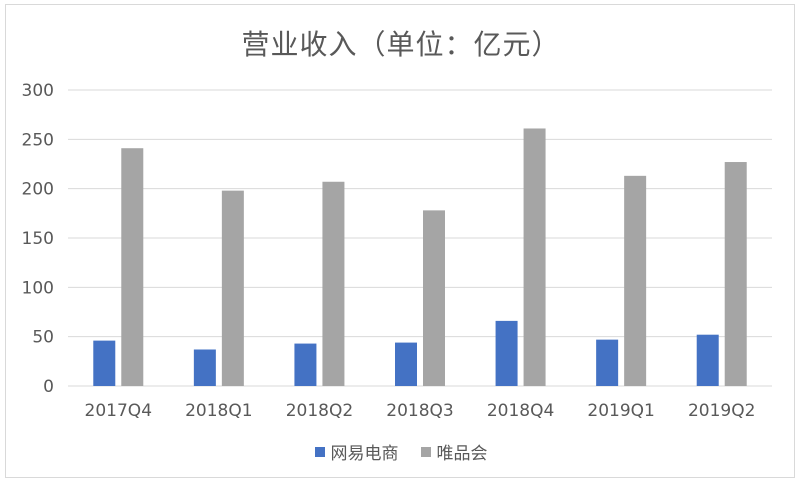  I want to click on x-tick-label-2018Q4: 2018Q4, so click(520, 411).